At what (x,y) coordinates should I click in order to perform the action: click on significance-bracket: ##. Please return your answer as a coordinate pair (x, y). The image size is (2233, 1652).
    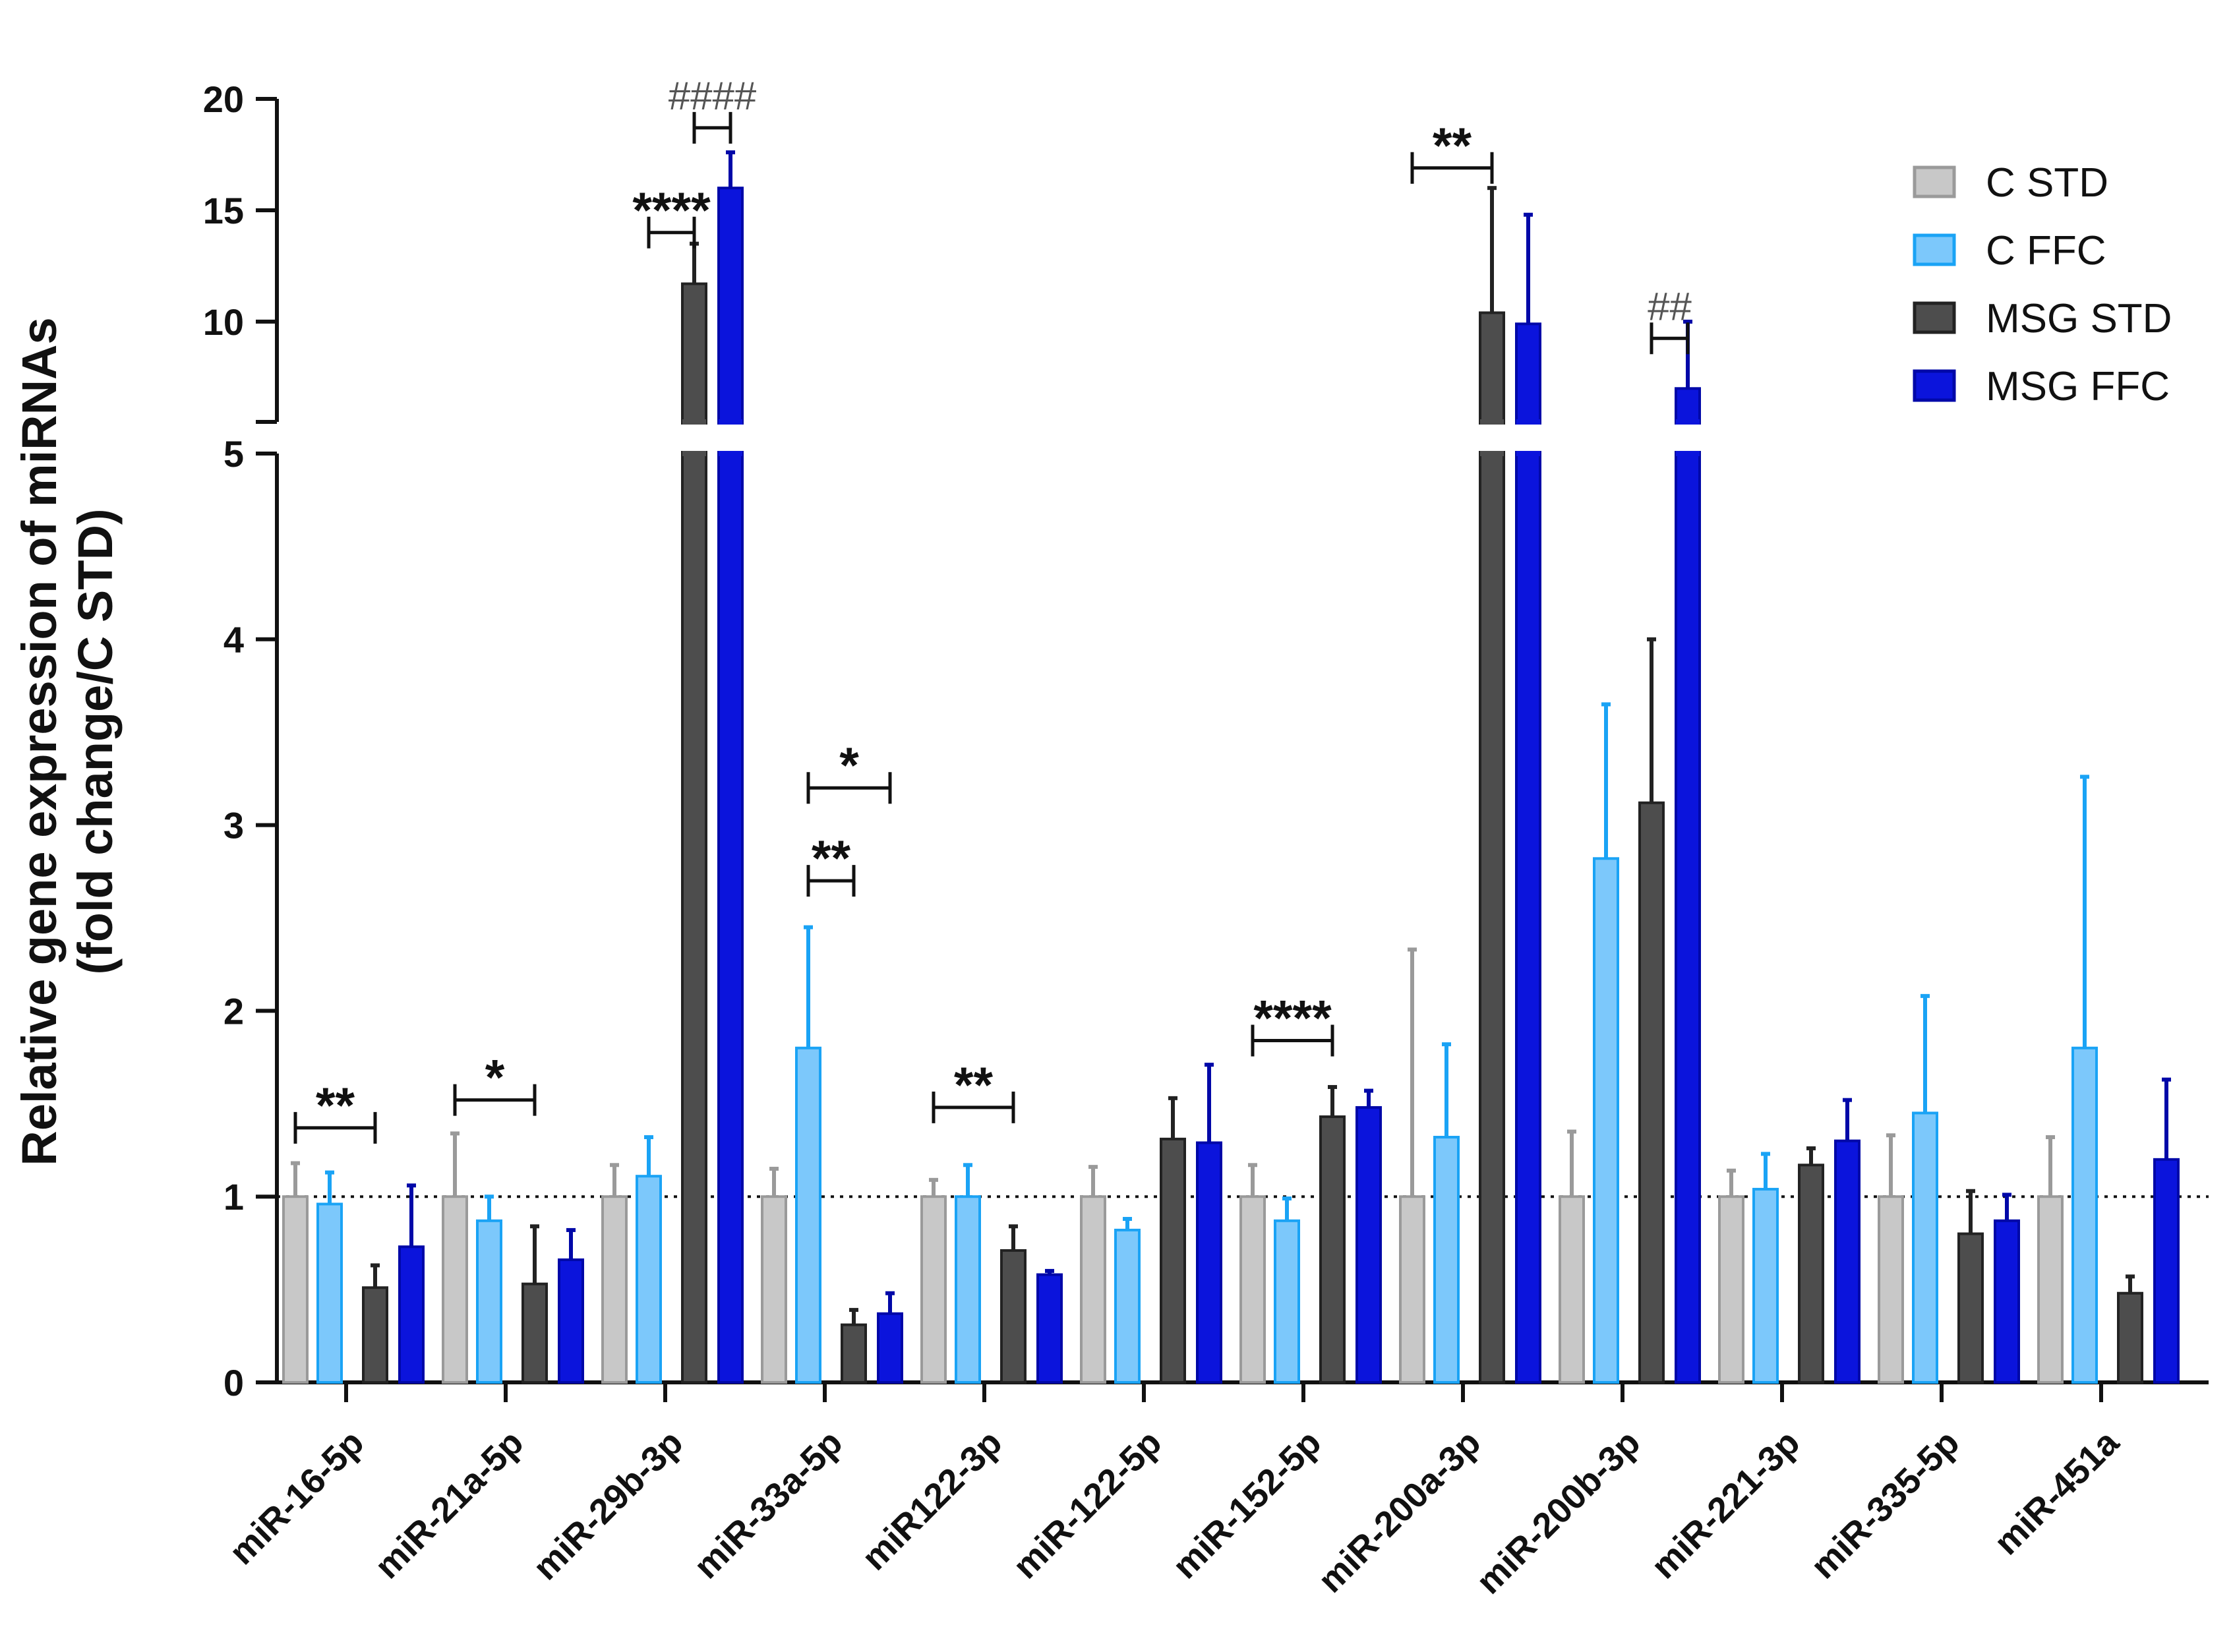
    Looking at the image, I should click on (1670, 319).